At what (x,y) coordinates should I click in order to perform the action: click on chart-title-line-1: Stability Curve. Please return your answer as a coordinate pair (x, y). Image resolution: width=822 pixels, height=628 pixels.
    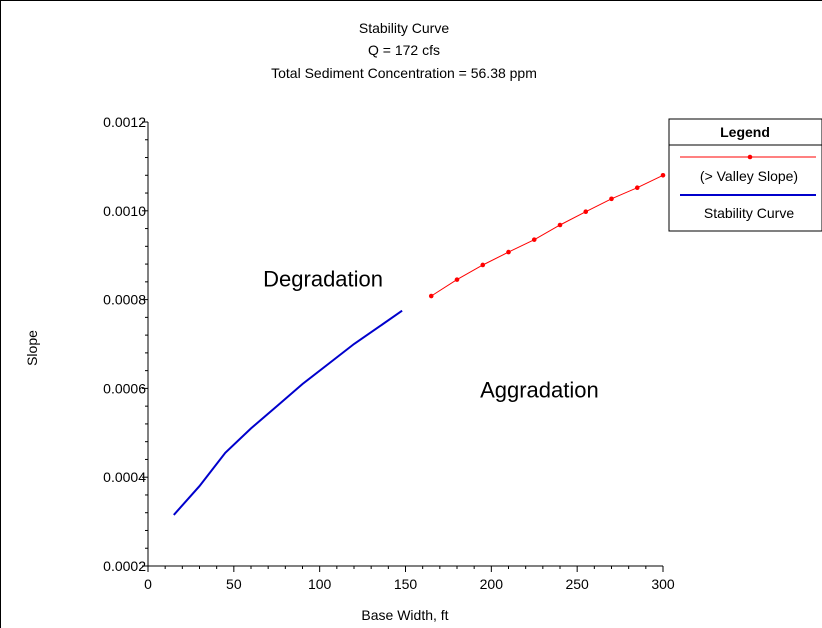
    Looking at the image, I should click on (404, 28).